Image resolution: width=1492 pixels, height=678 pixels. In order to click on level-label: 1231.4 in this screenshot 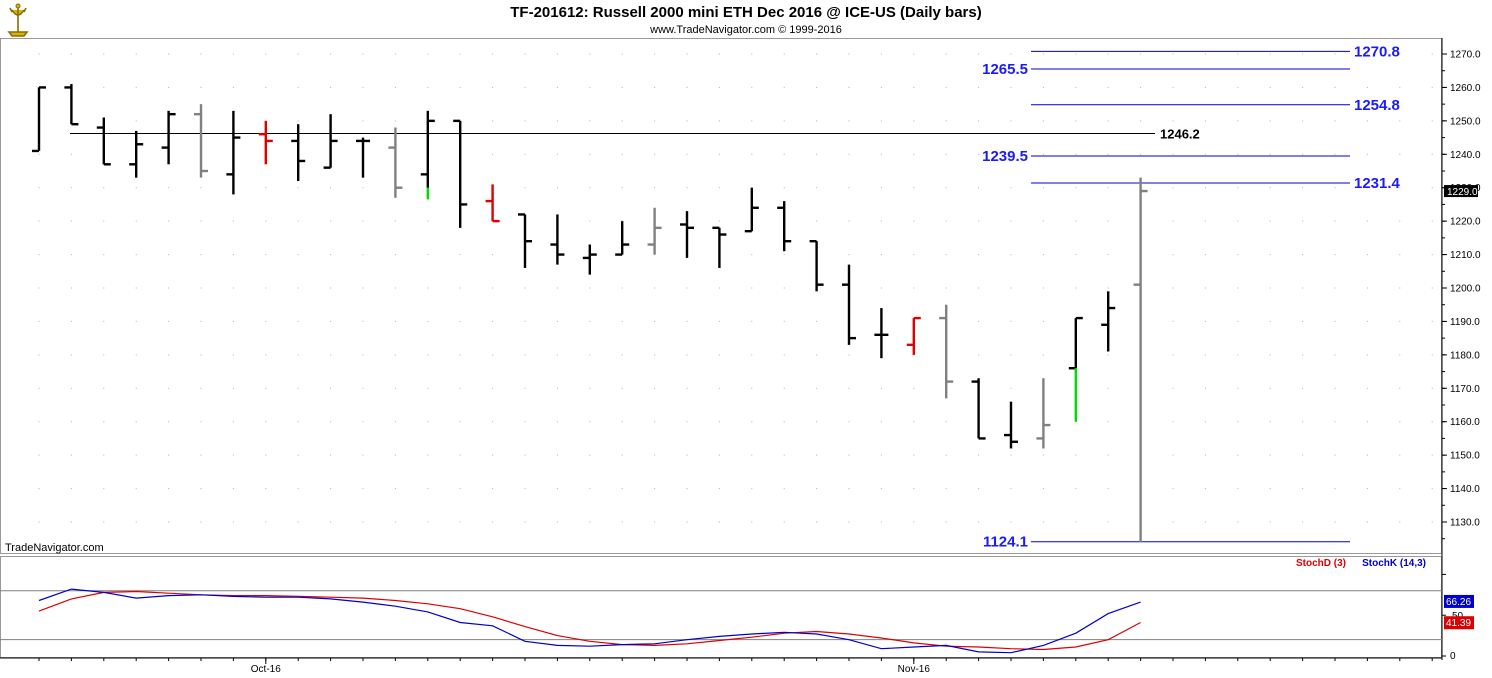, I will do `click(1377, 183)`.